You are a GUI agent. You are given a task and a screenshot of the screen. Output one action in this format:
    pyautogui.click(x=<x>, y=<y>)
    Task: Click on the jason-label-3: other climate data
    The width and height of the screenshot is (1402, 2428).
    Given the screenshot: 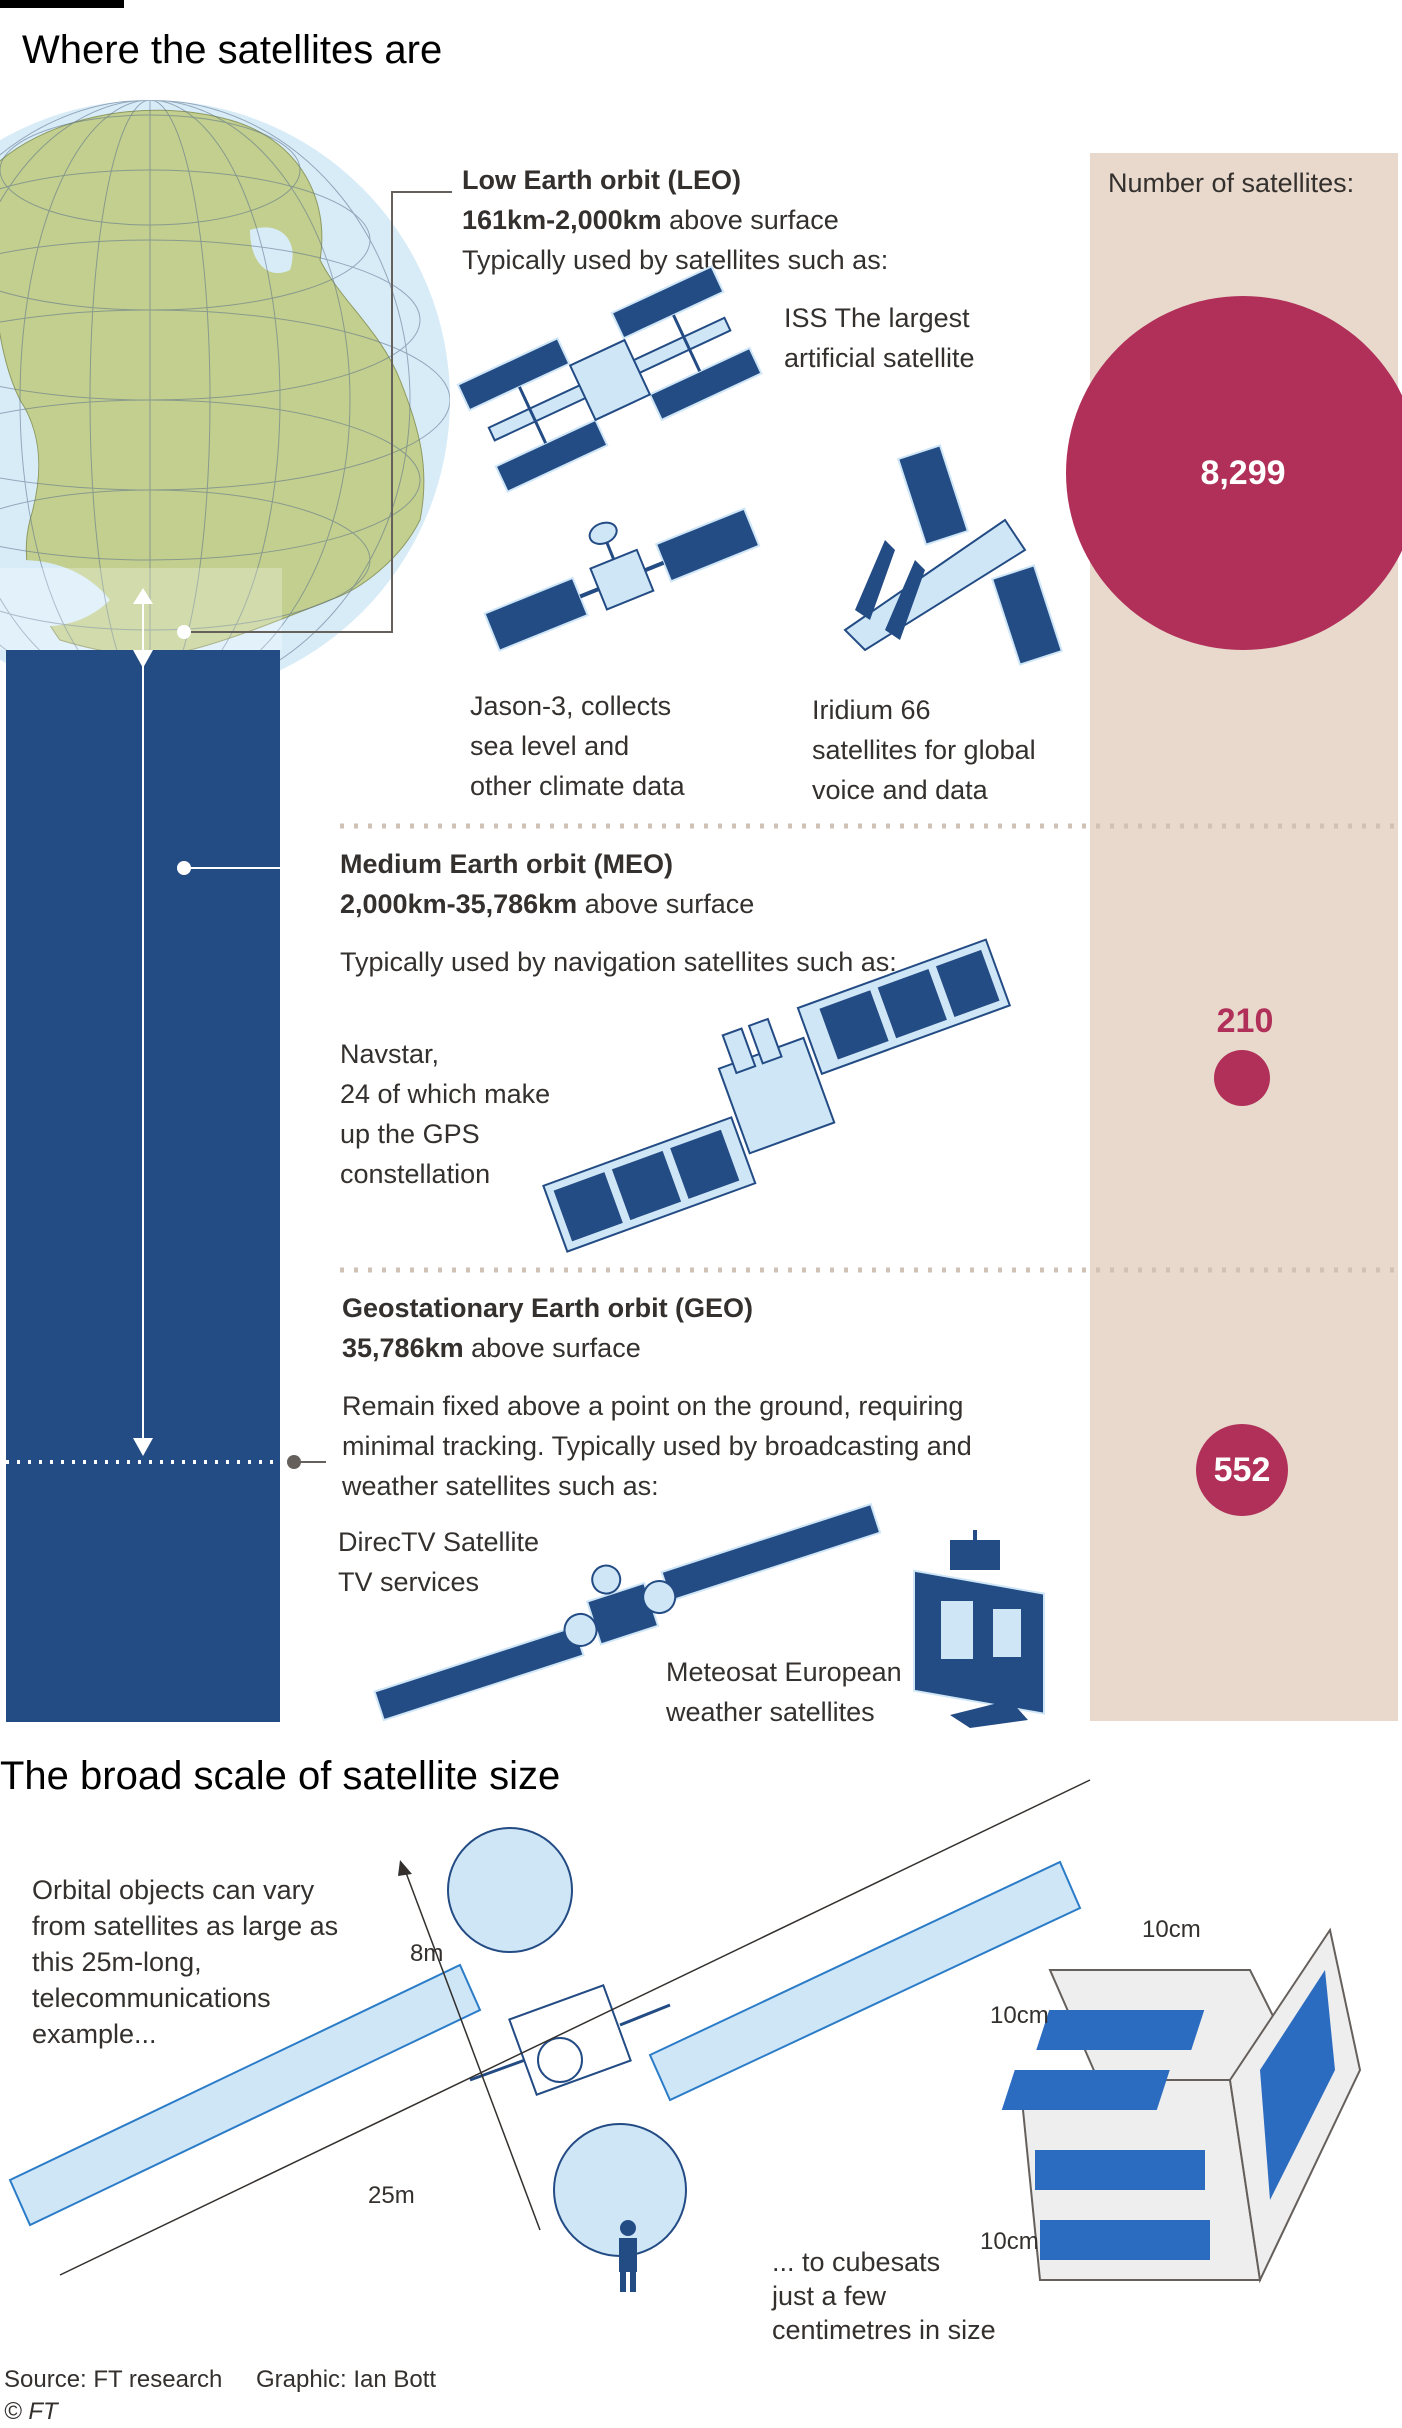 What is the action you would take?
    pyautogui.click(x=577, y=786)
    